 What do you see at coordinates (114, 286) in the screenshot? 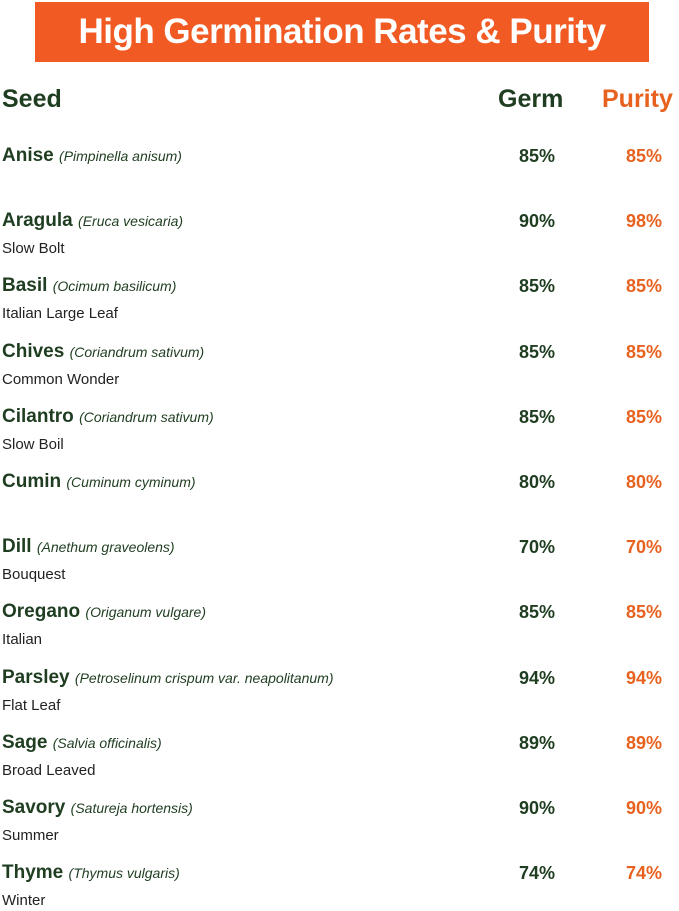
I see `latin-name: (Ocimum basilicum)` at bounding box center [114, 286].